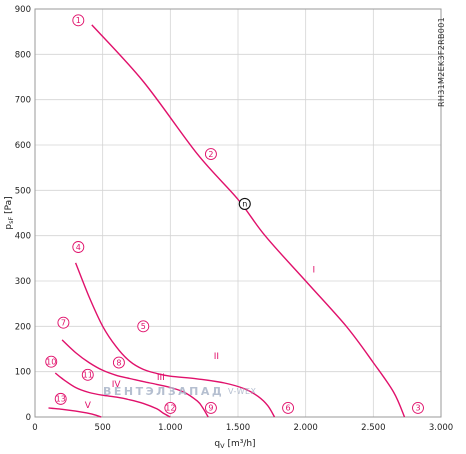 The height and width of the screenshot is (454, 466). What do you see at coordinates (75, 412) in the screenshot?
I see `curve-v` at bounding box center [75, 412].